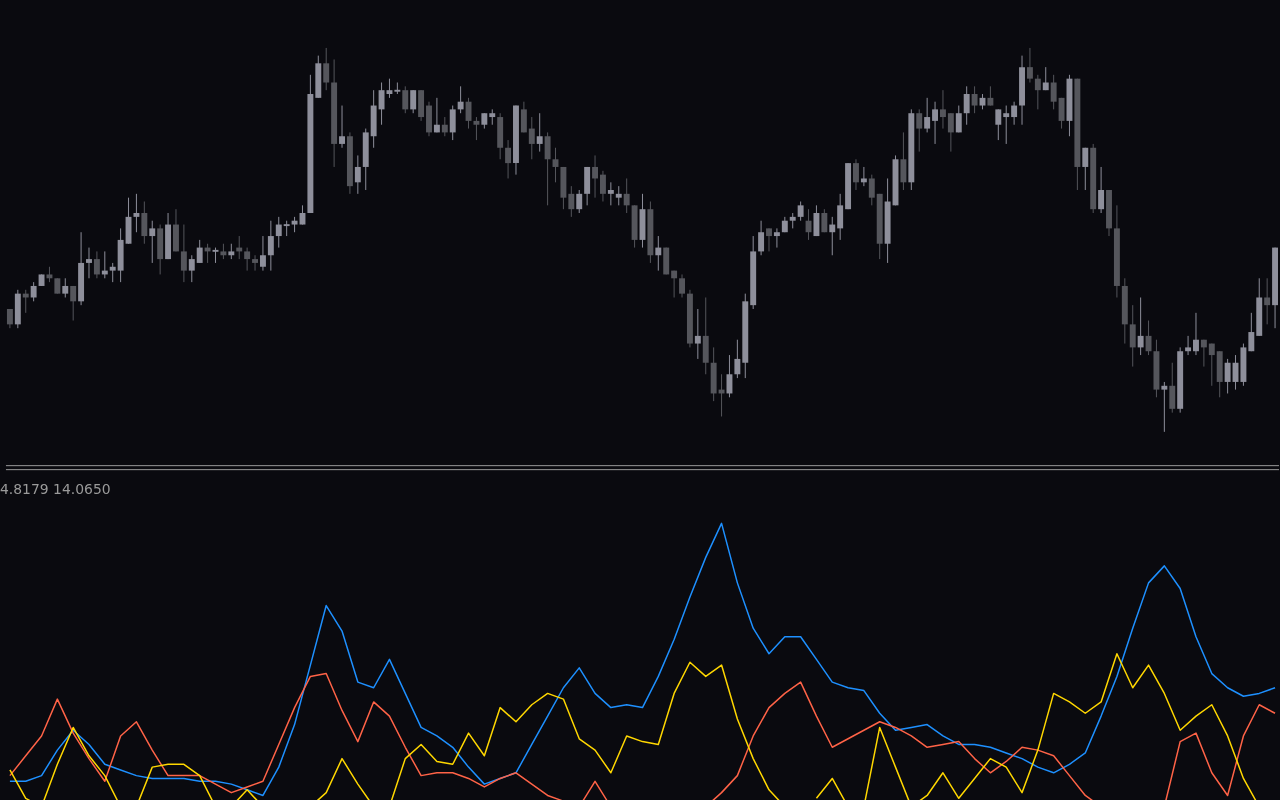 This screenshot has width=1280, height=800. What do you see at coordinates (55, 488) in the screenshot?
I see `text: 4.8179 14.0650` at bounding box center [55, 488].